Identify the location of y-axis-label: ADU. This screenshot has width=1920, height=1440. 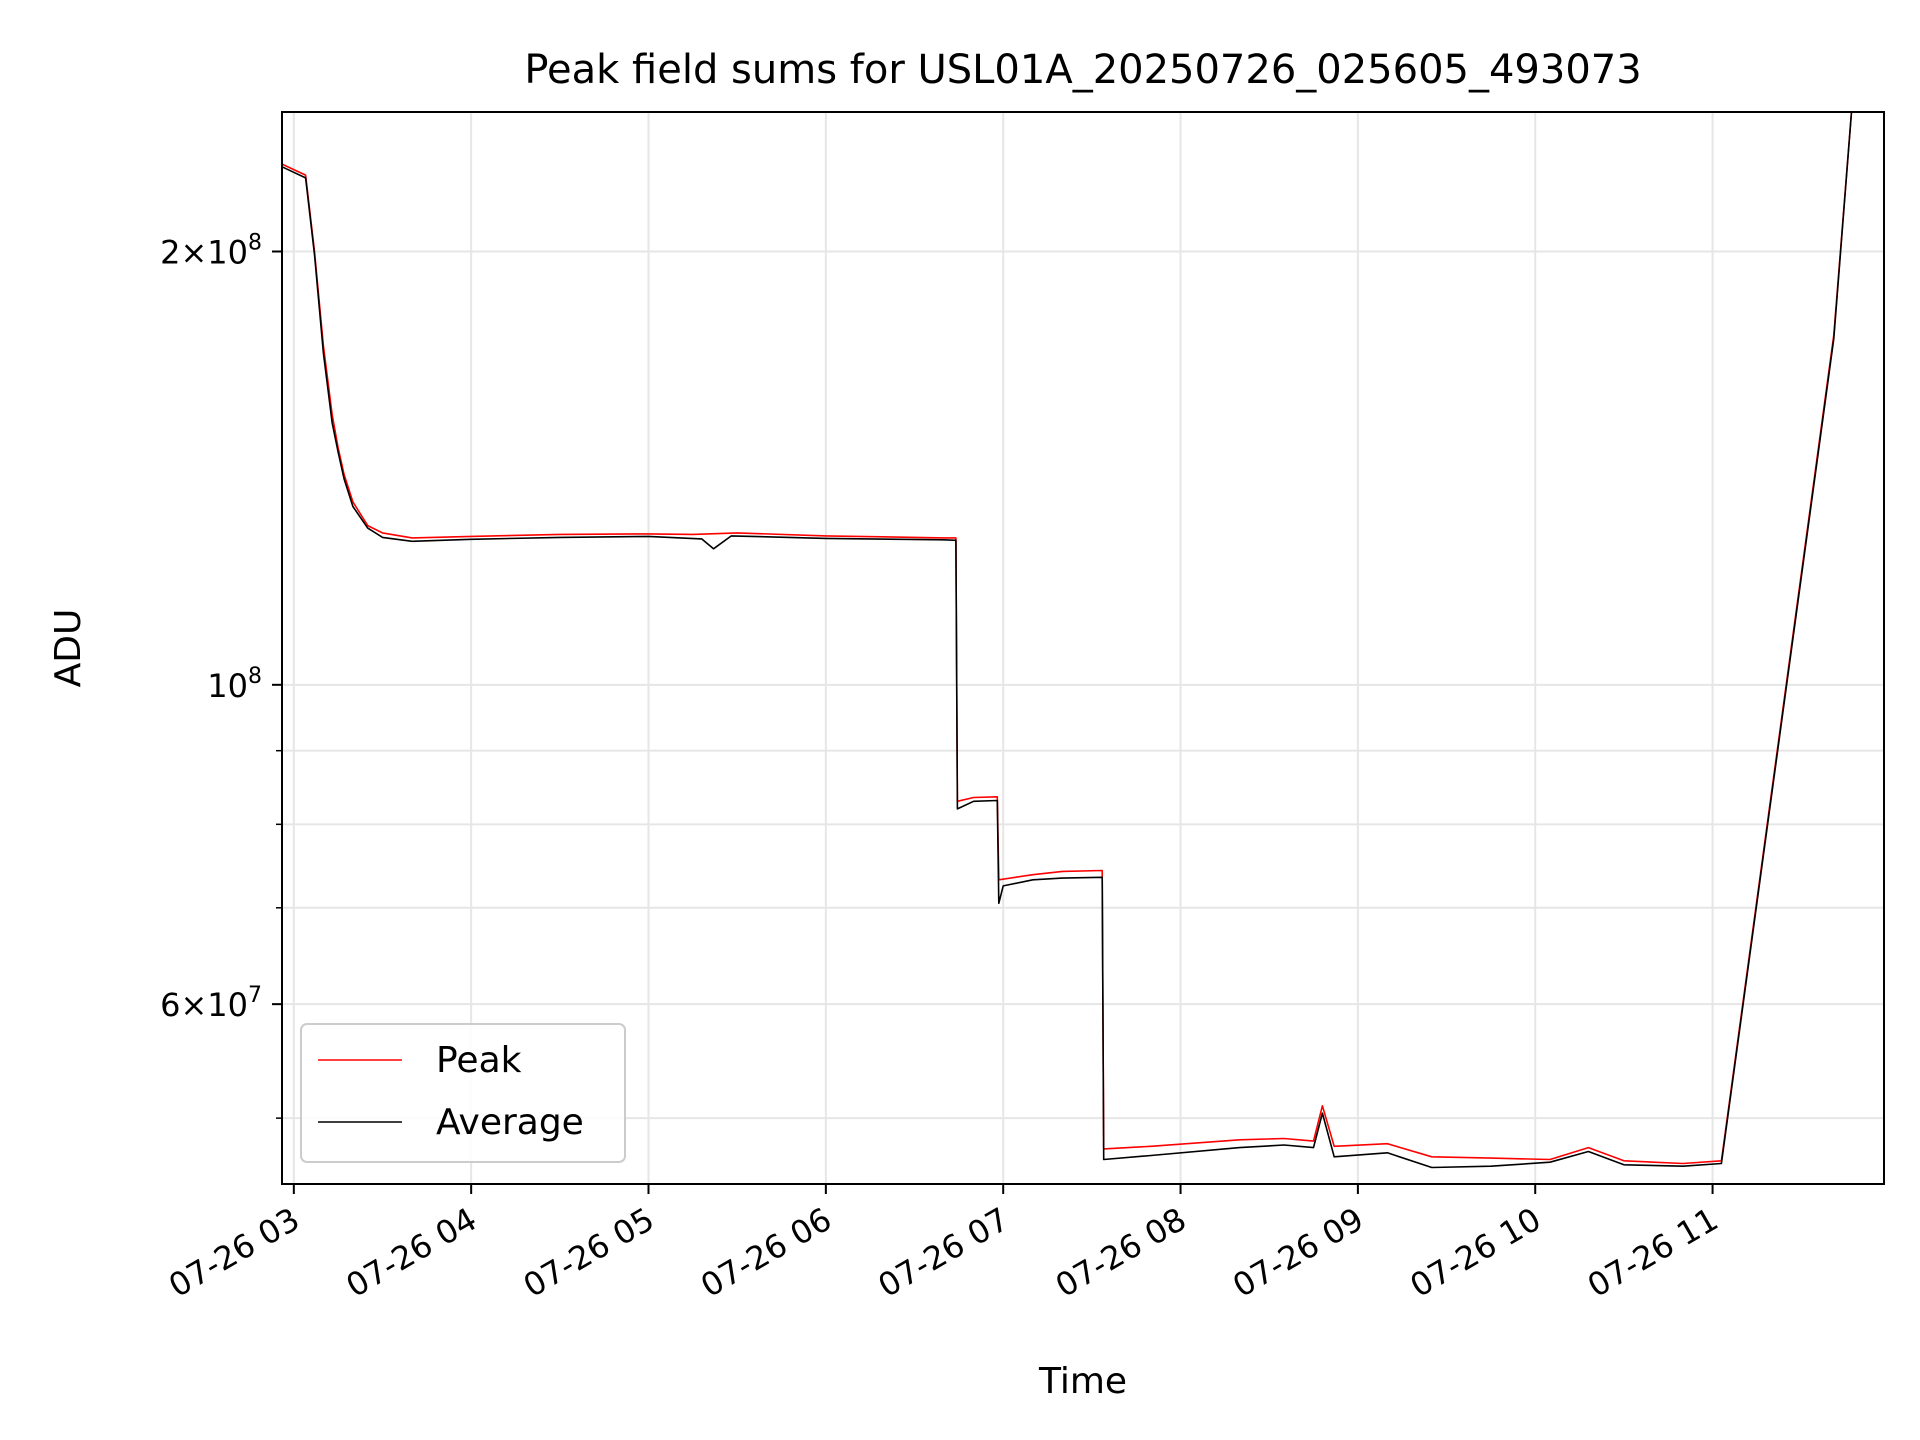
(68, 648).